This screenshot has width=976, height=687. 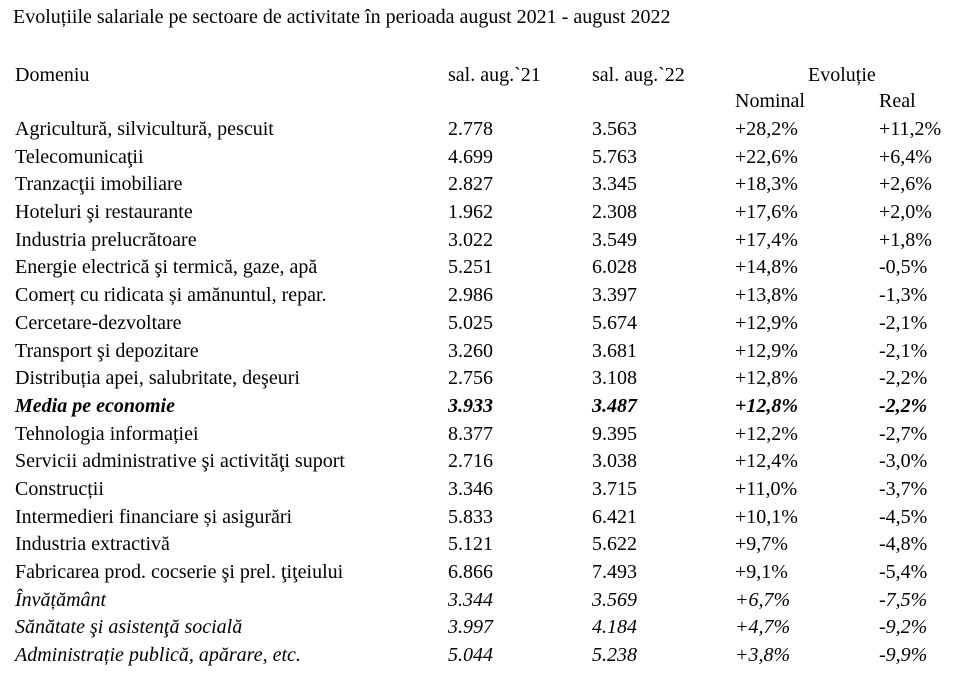 What do you see at coordinates (470, 488) in the screenshot?
I see `salary-aug-21: 3.346` at bounding box center [470, 488].